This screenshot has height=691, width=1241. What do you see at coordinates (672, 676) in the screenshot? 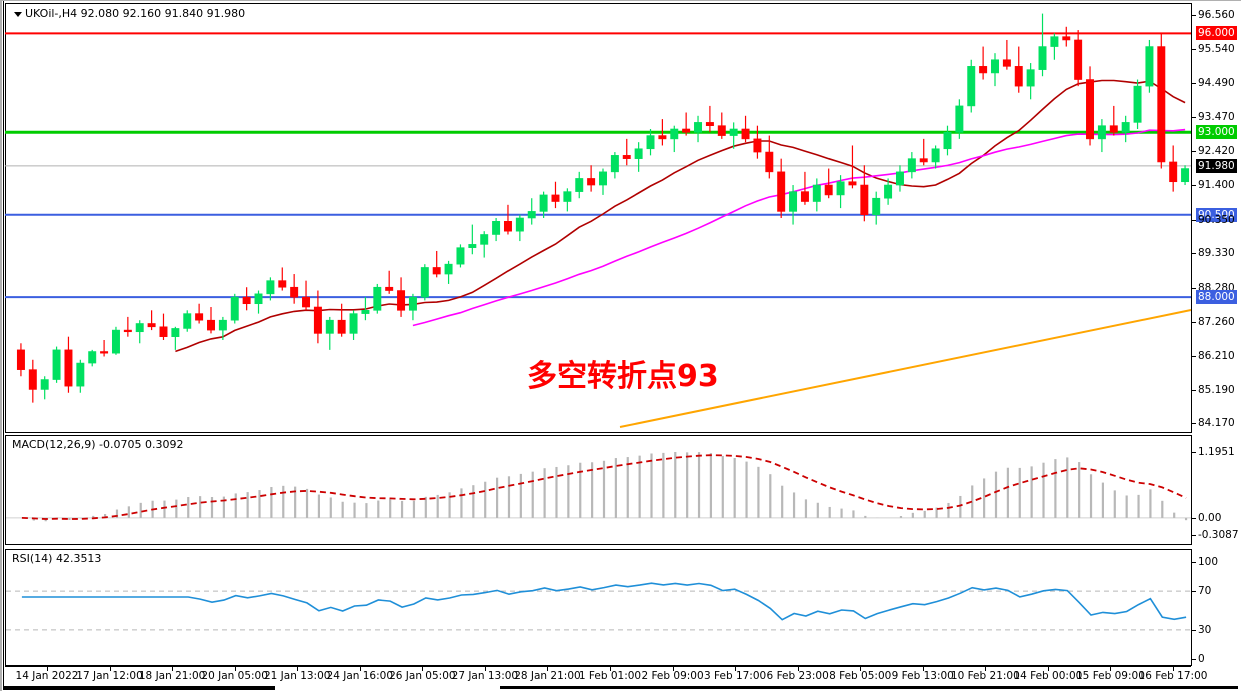
I see `time-tick-label: 2 Feb 09:00` at bounding box center [672, 676].